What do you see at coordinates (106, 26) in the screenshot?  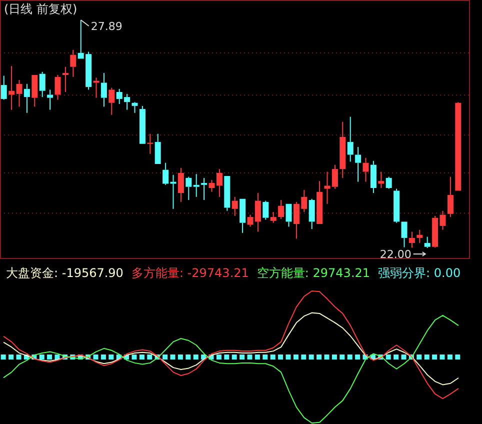 I see `annotation: 27.89` at bounding box center [106, 26].